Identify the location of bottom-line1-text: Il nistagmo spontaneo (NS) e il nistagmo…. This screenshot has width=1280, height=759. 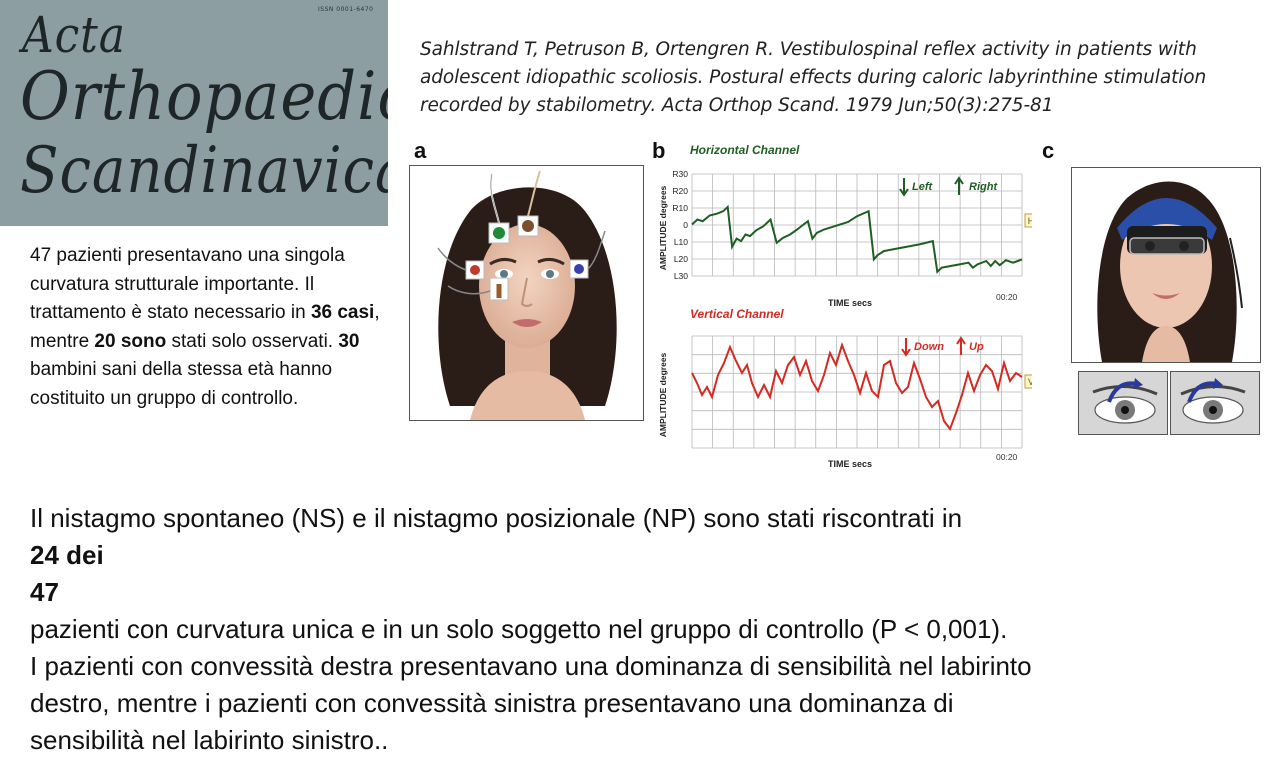
(496, 518).